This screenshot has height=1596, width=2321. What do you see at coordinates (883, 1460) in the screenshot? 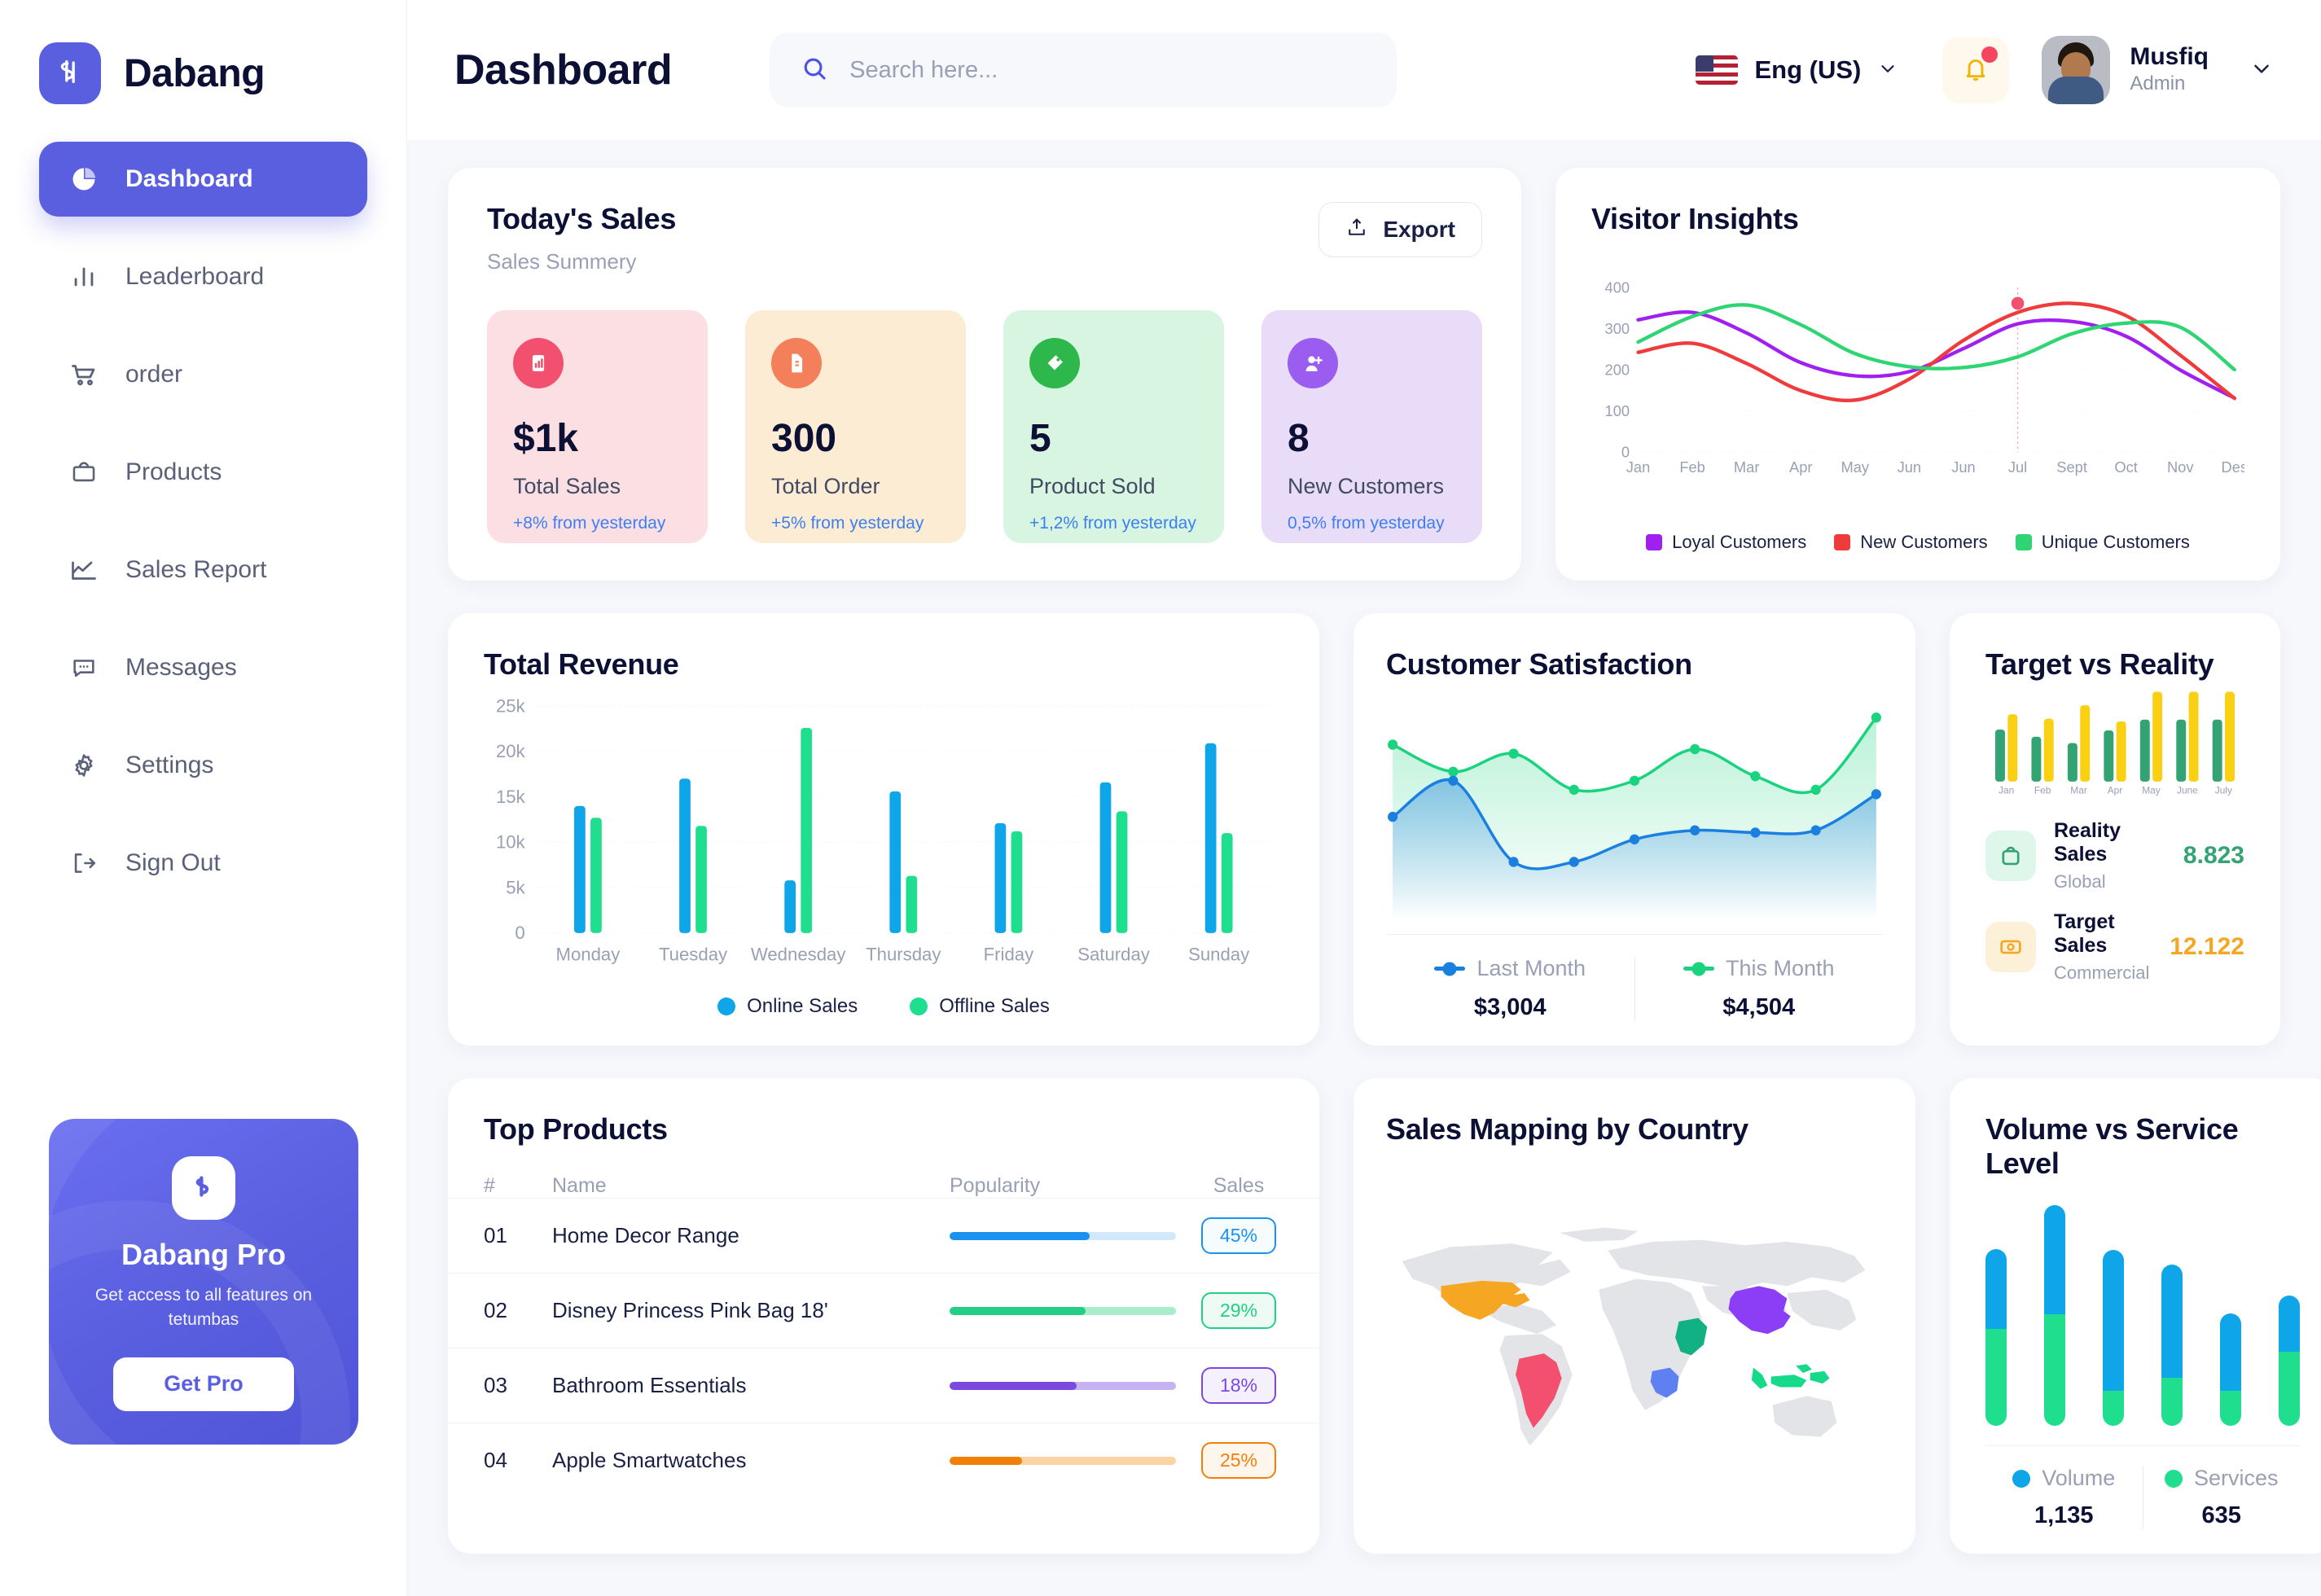
I see `table-row: 04 Apple Smartwatches 25%` at bounding box center [883, 1460].